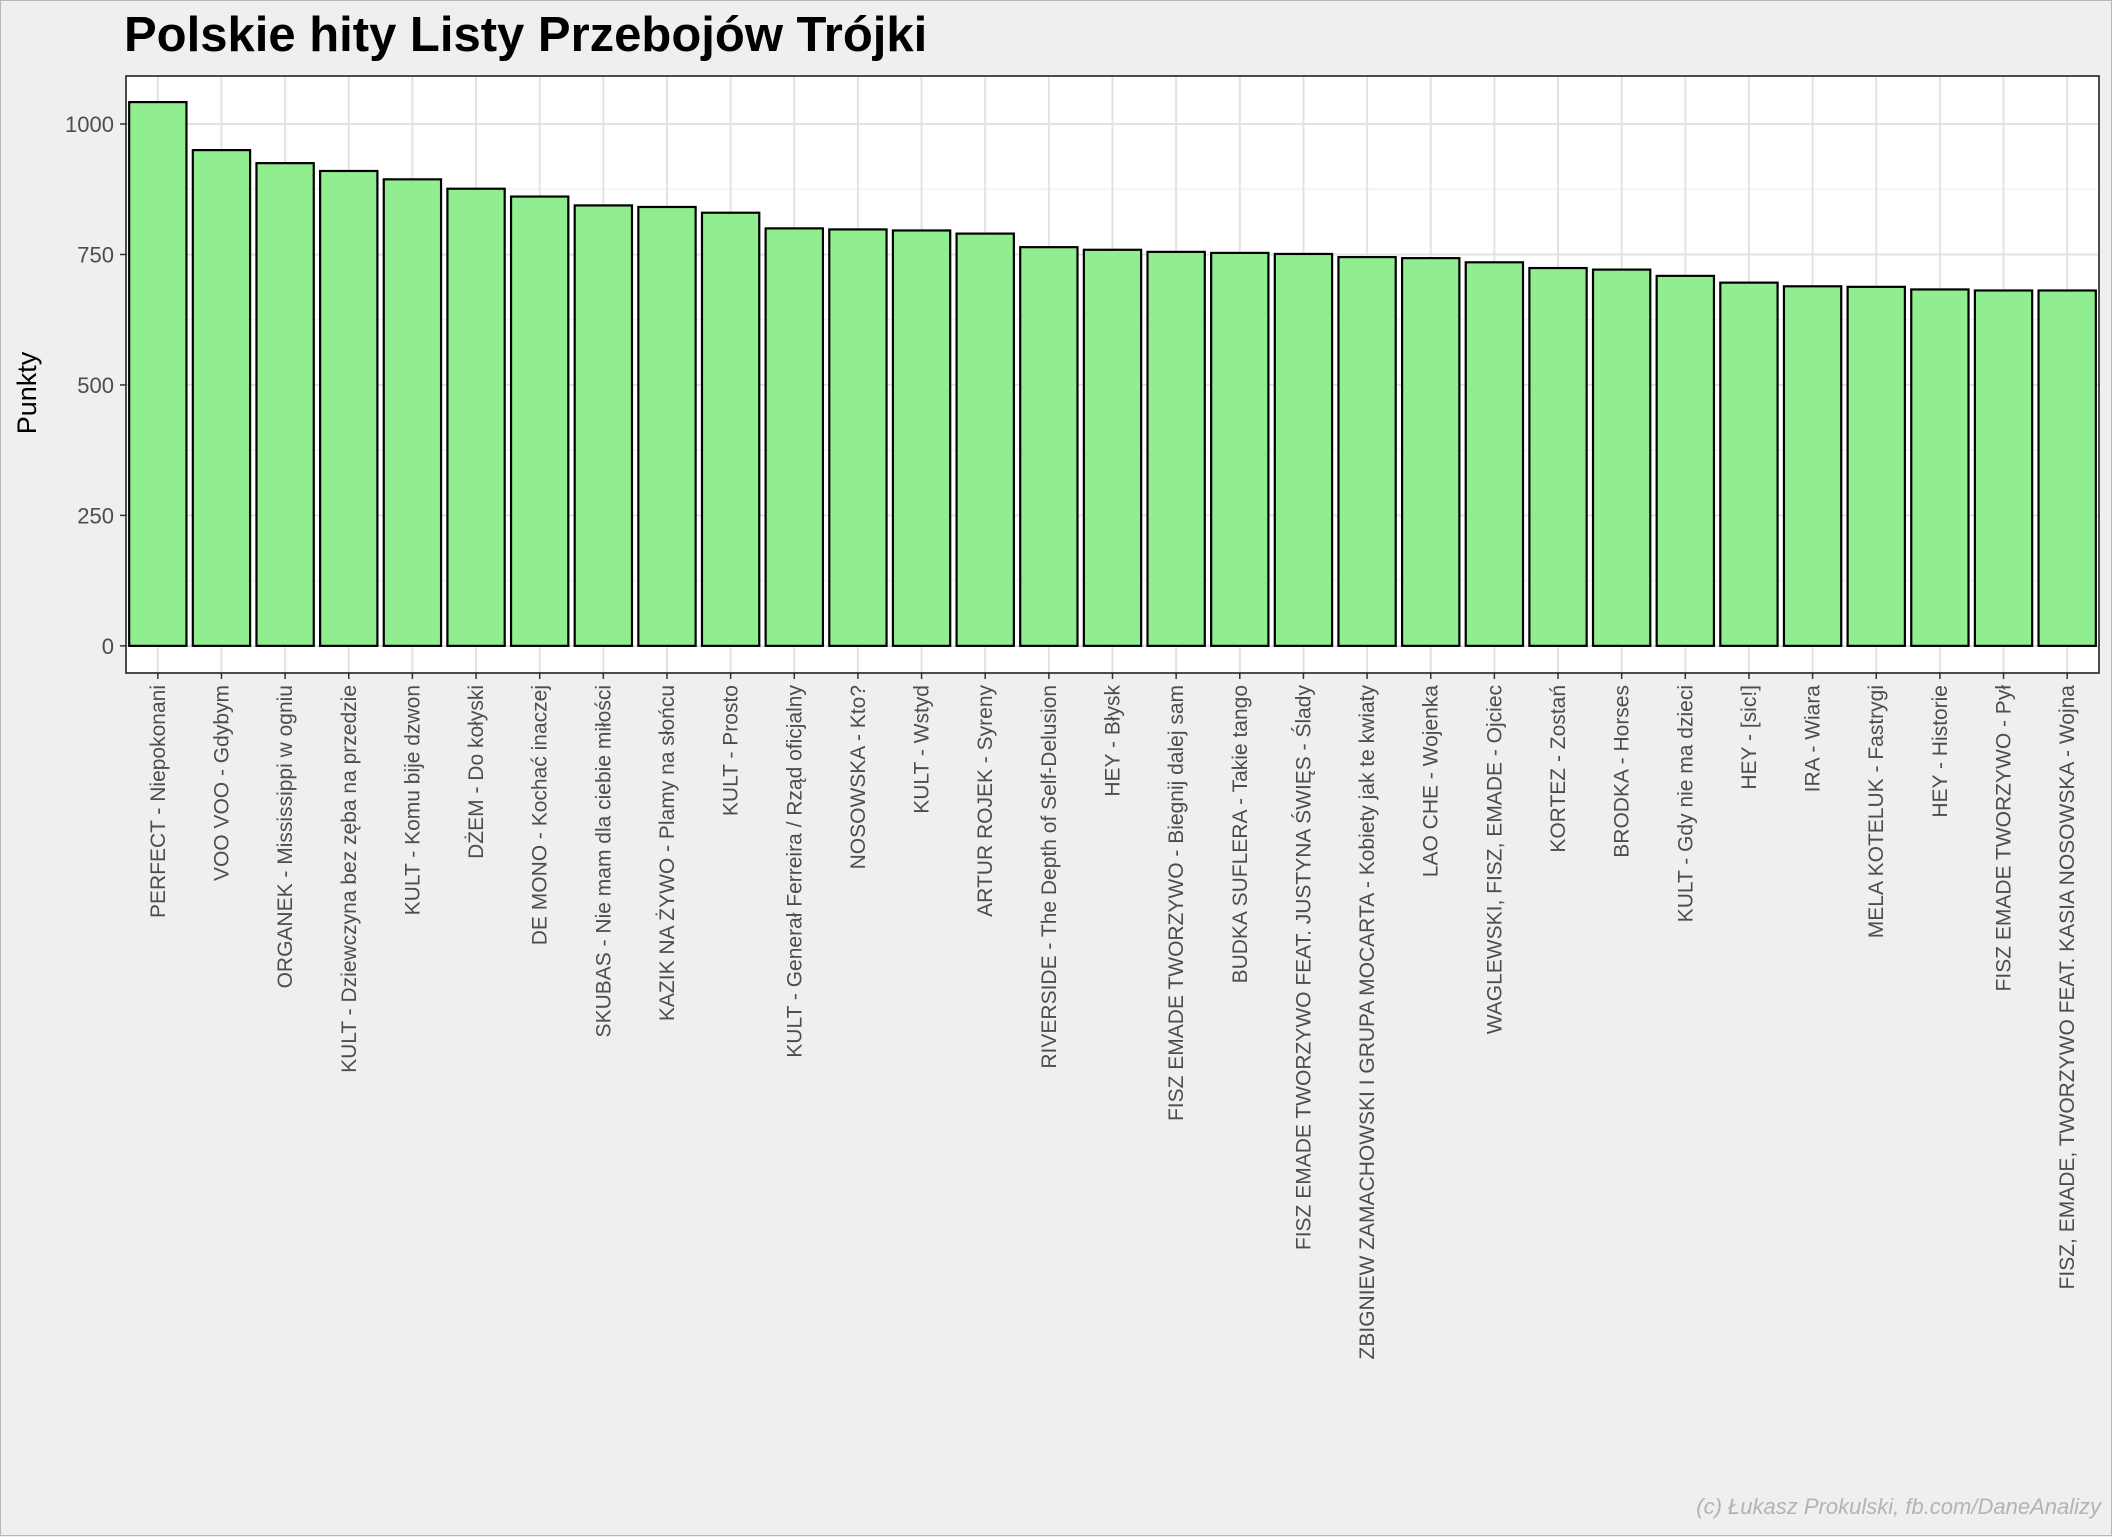 The width and height of the screenshot is (2112, 1537). What do you see at coordinates (221, 783) in the screenshot?
I see `x-tick-label: VOO VOO - Gdybym` at bounding box center [221, 783].